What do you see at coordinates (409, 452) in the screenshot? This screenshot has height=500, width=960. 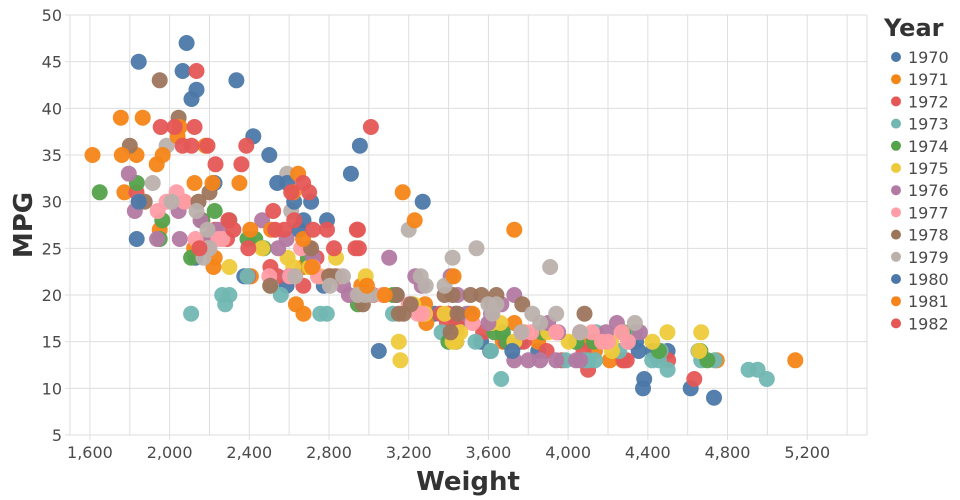 I see `x-tick-label: 3,200` at bounding box center [409, 452].